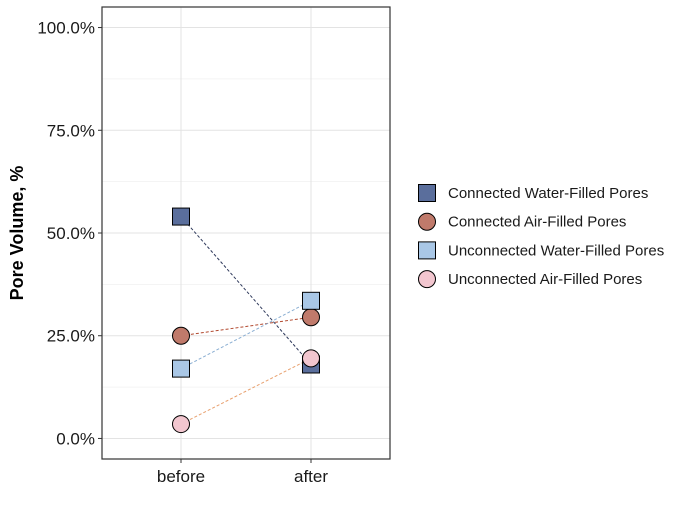  I want to click on y-tick-label: 25.0%, so click(71, 336).